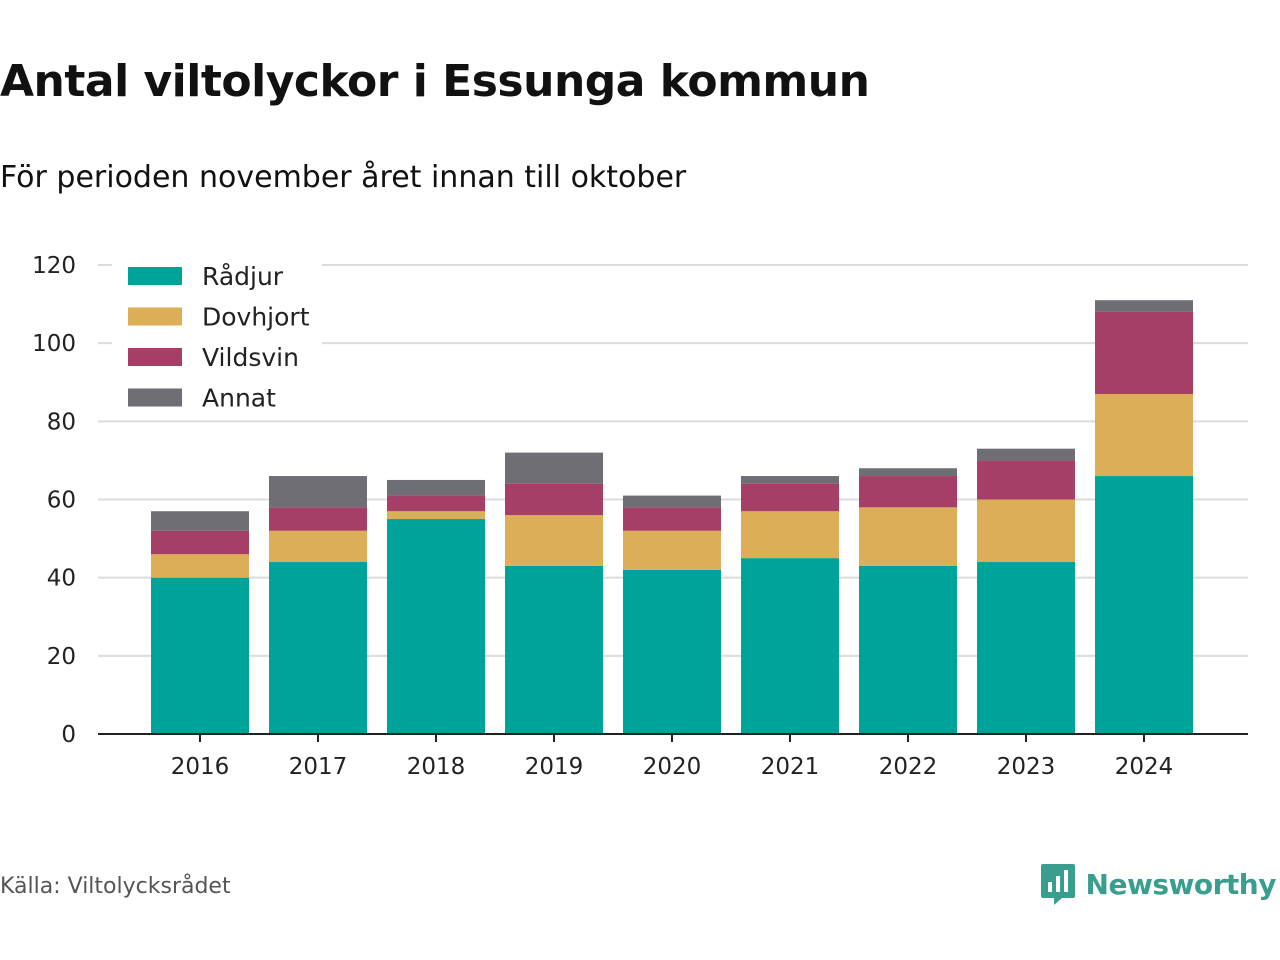 This screenshot has width=1280, height=960. I want to click on legend-label: Rådjur, so click(243, 276).